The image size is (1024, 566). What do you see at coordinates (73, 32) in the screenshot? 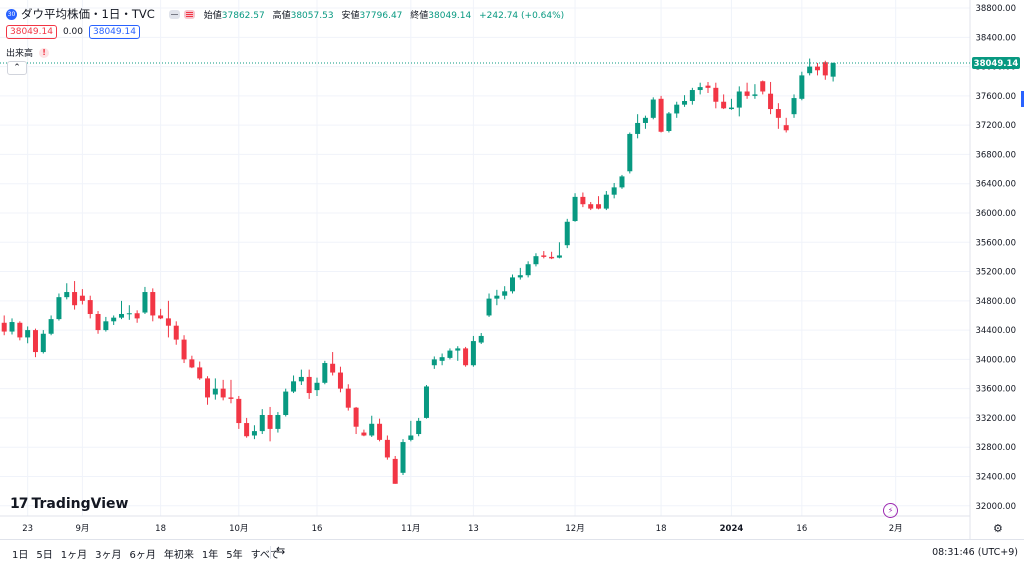
I see `trade-row: 38049.14 0.00 38049.14` at bounding box center [73, 32].